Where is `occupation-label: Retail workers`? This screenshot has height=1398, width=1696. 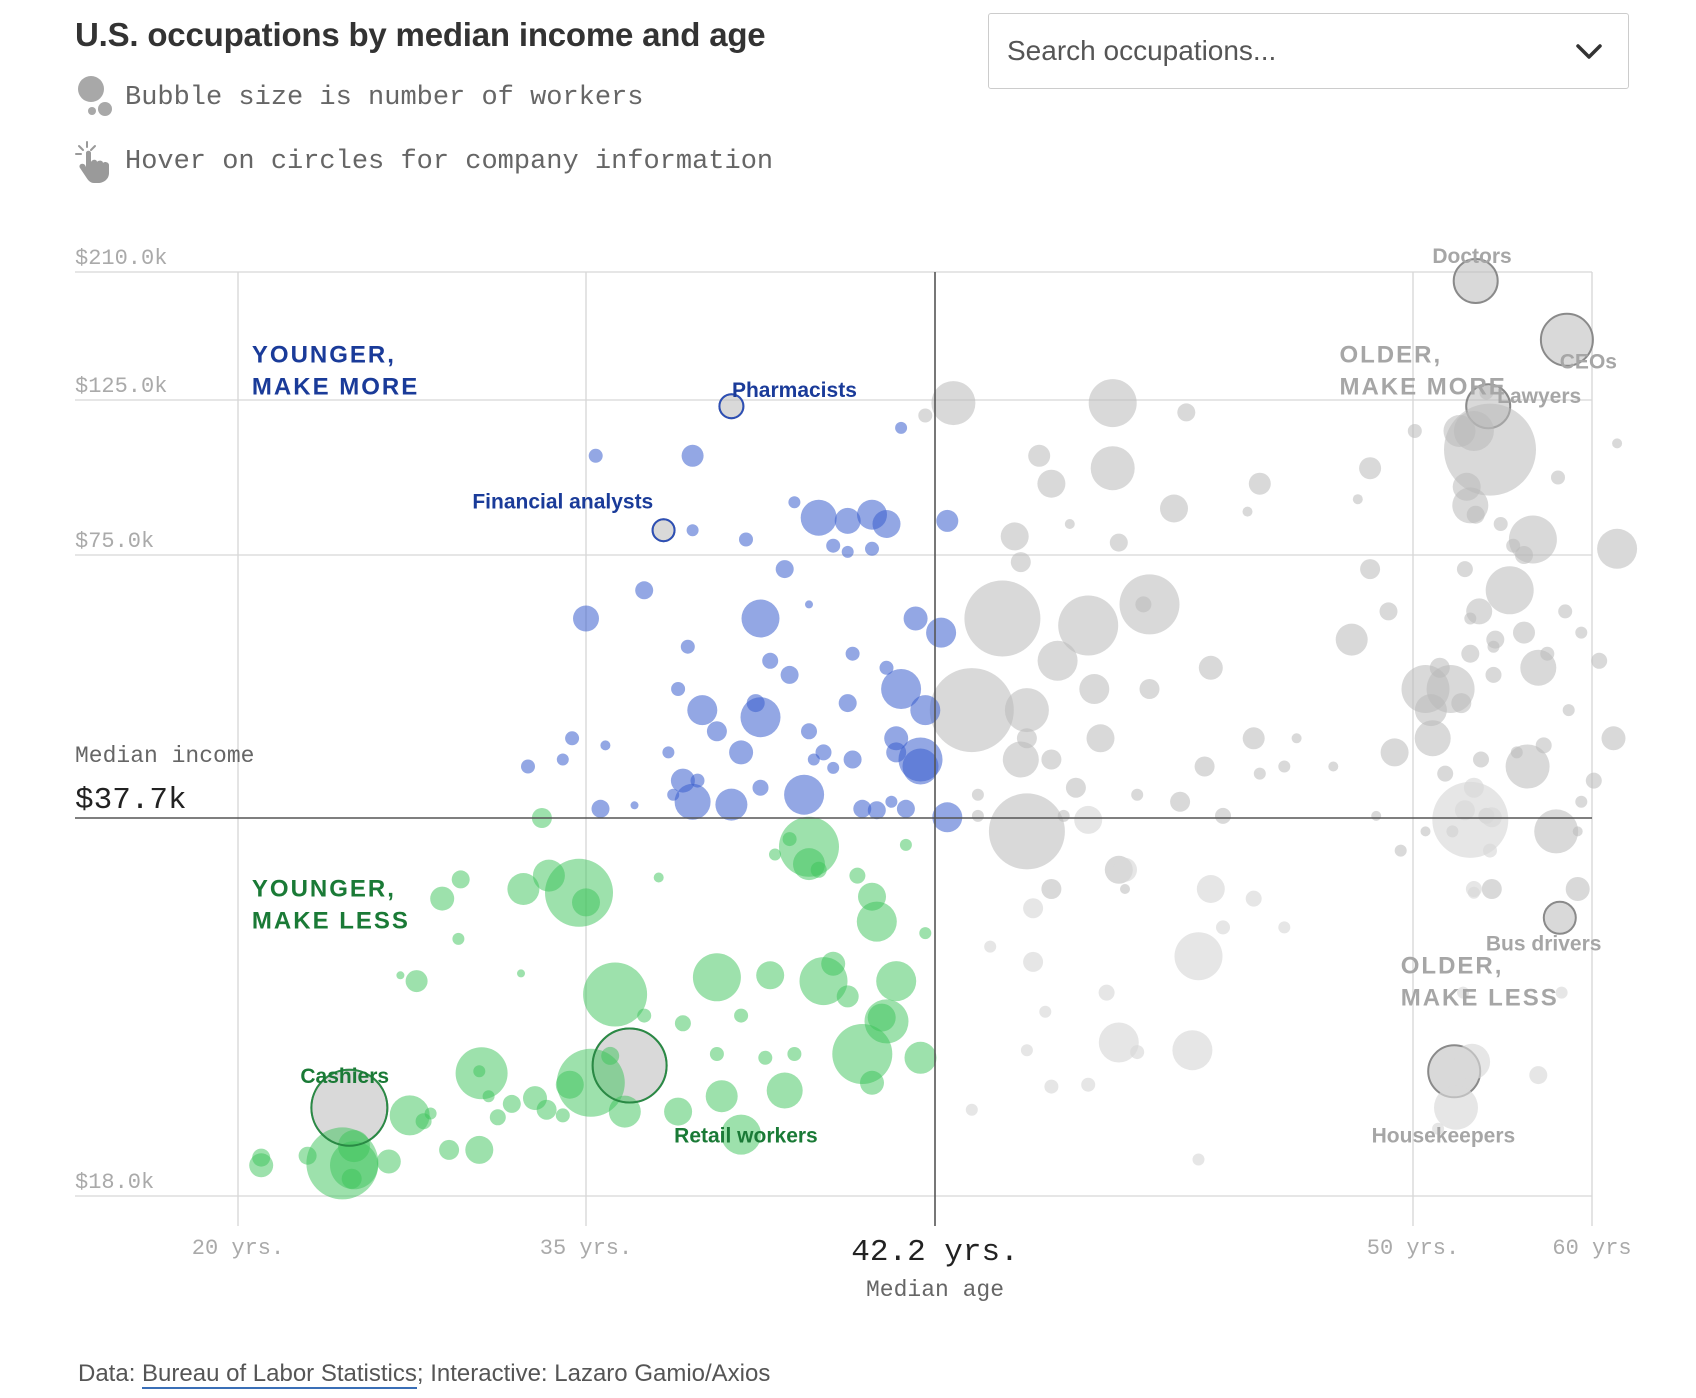
occupation-label: Retail workers is located at coordinates (746, 1135).